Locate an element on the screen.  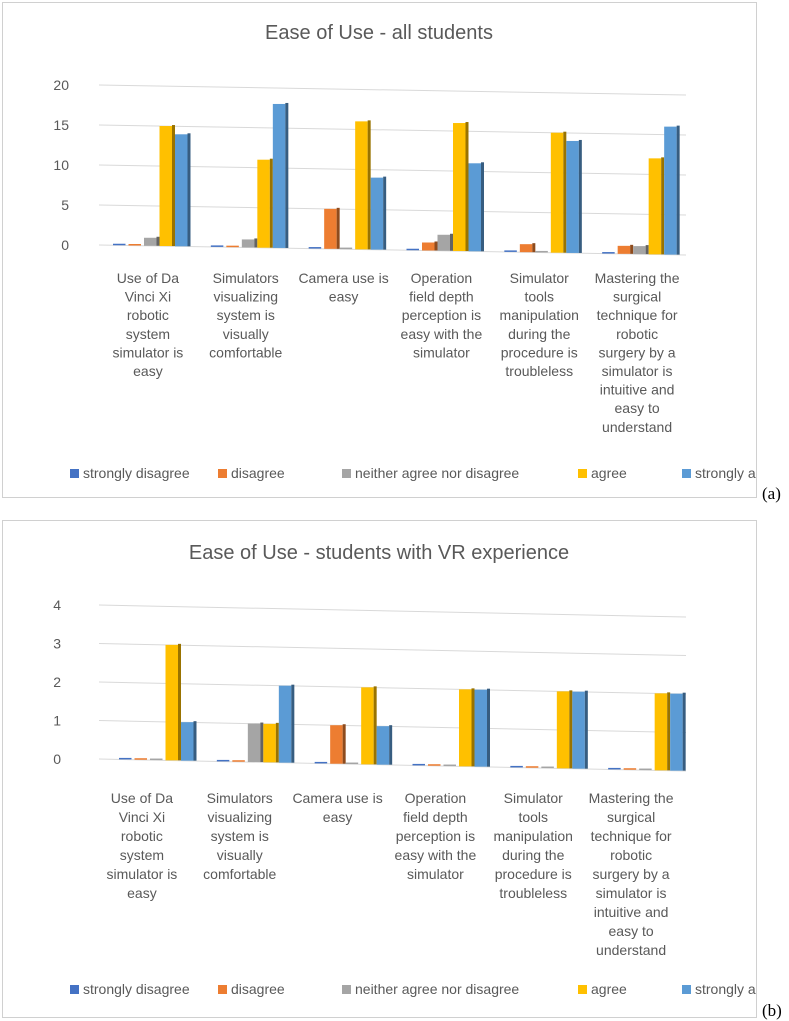
chart-a-y-tick-label: 10 is located at coordinates (61, 165).